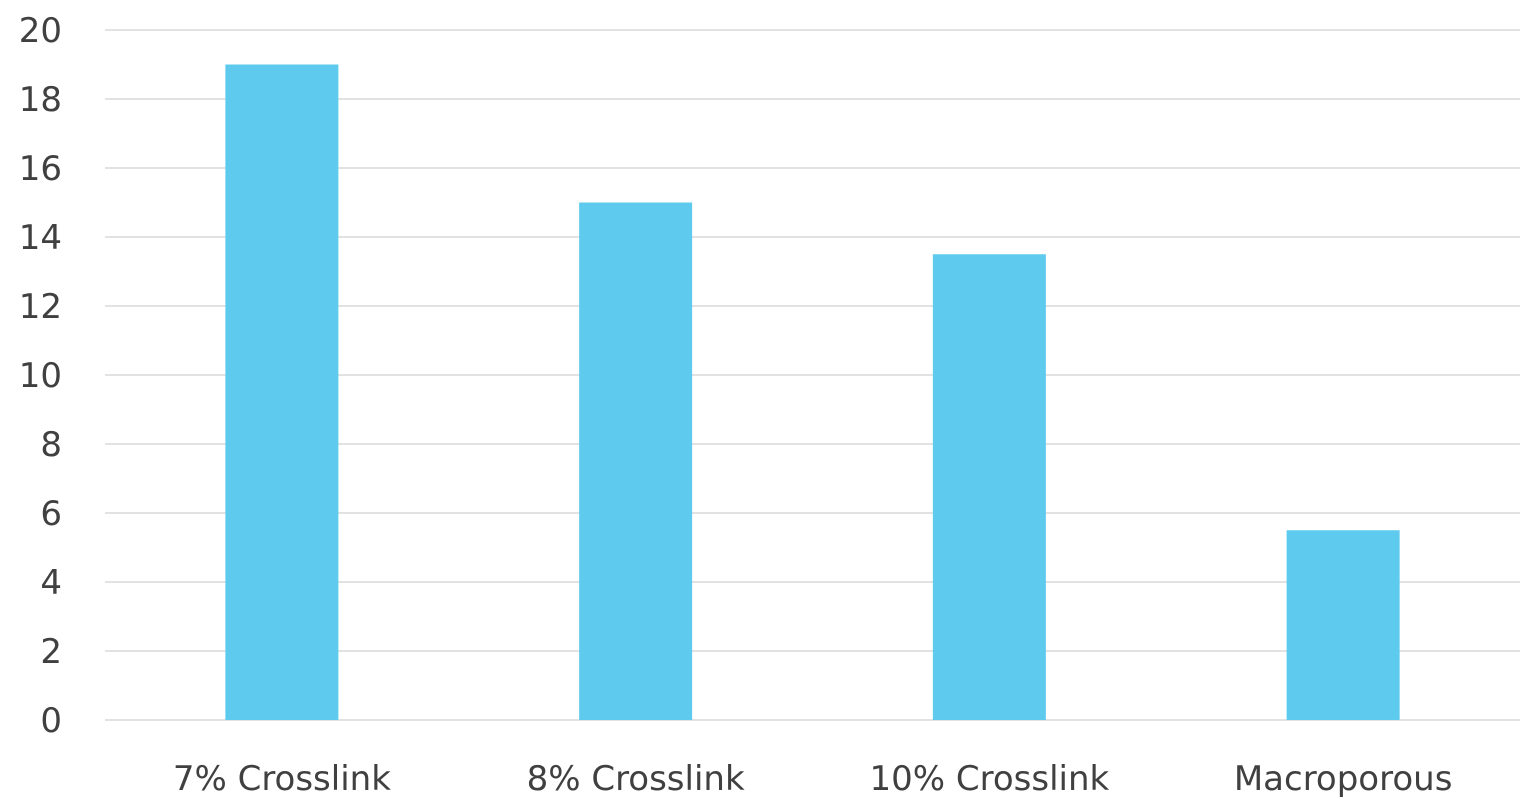  Describe the element at coordinates (40, 100) in the screenshot. I see `y-tick-label: 18` at that location.